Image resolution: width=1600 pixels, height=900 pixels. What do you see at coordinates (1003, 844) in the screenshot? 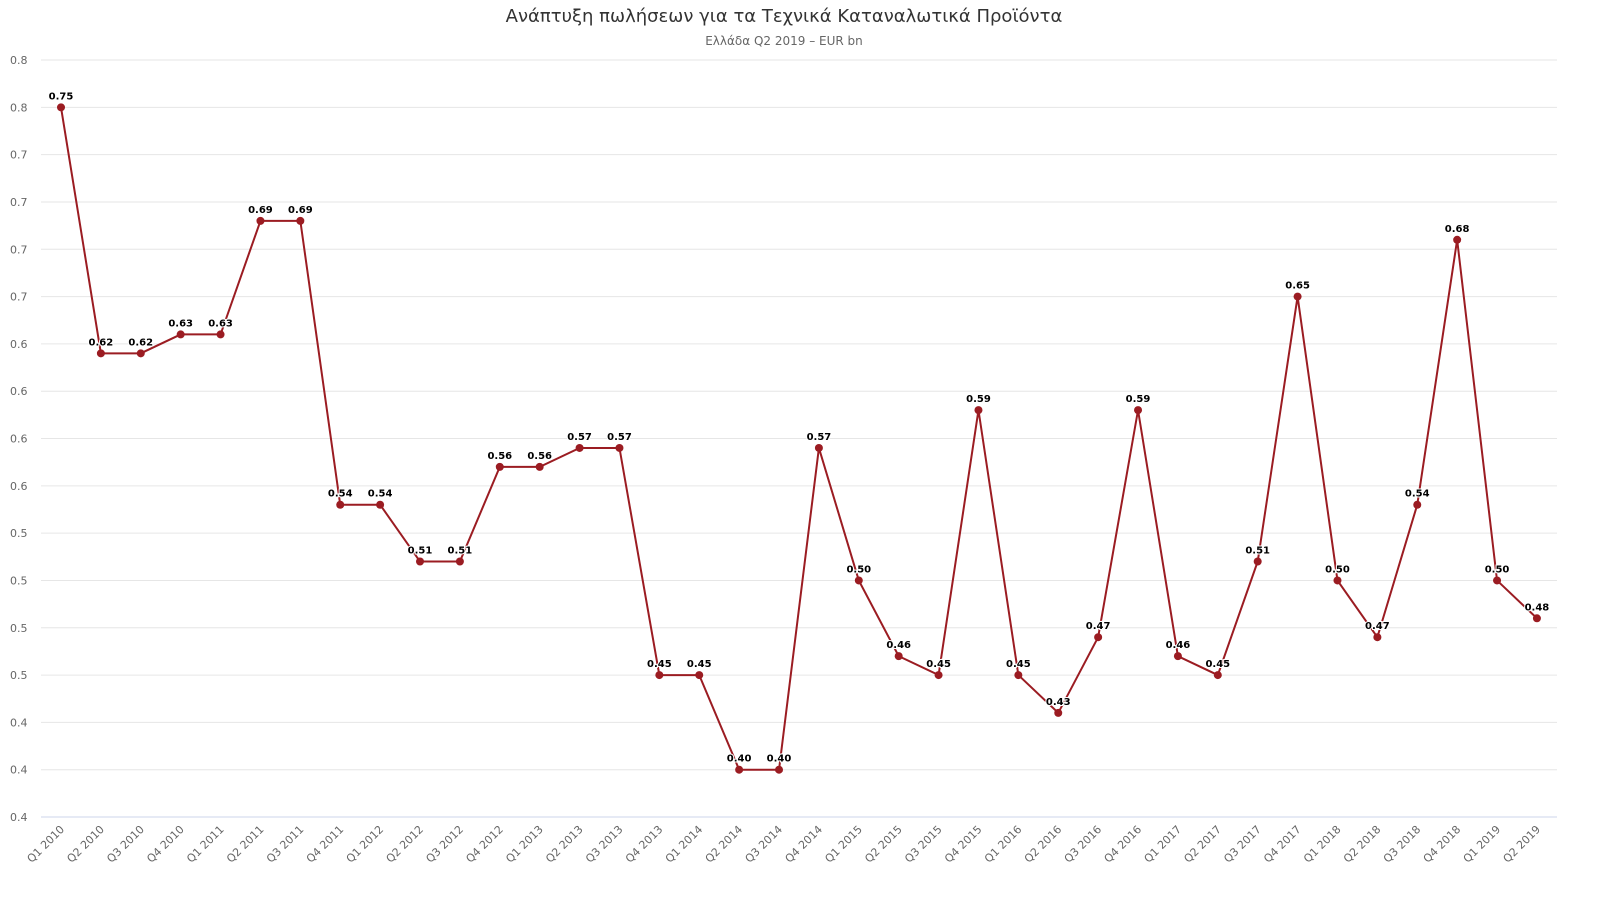
I see `x-tick-label: Q1 2016` at bounding box center [1003, 844].